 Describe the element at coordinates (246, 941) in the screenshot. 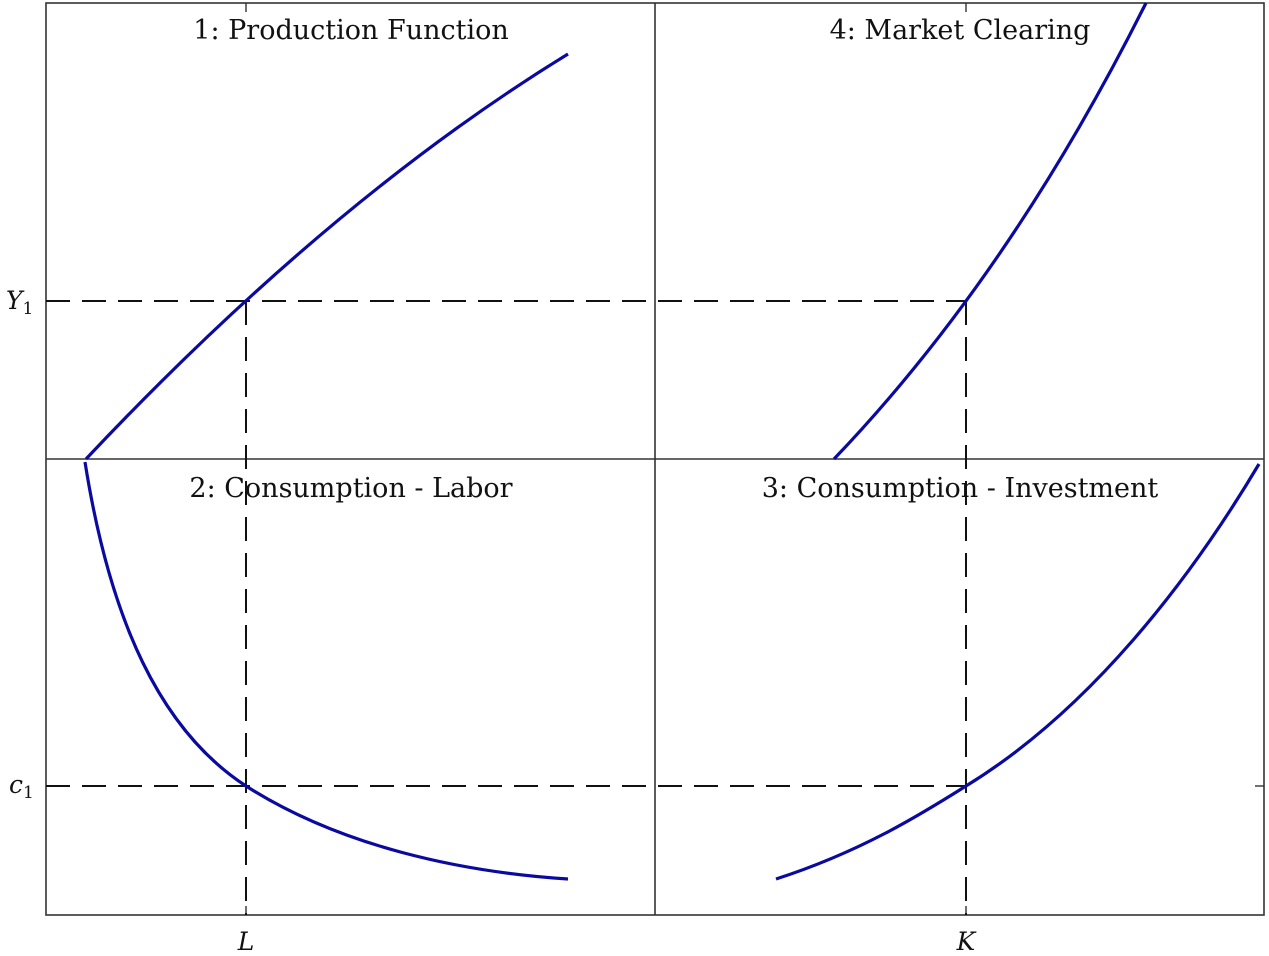

I see `axis-label-L: L` at that location.